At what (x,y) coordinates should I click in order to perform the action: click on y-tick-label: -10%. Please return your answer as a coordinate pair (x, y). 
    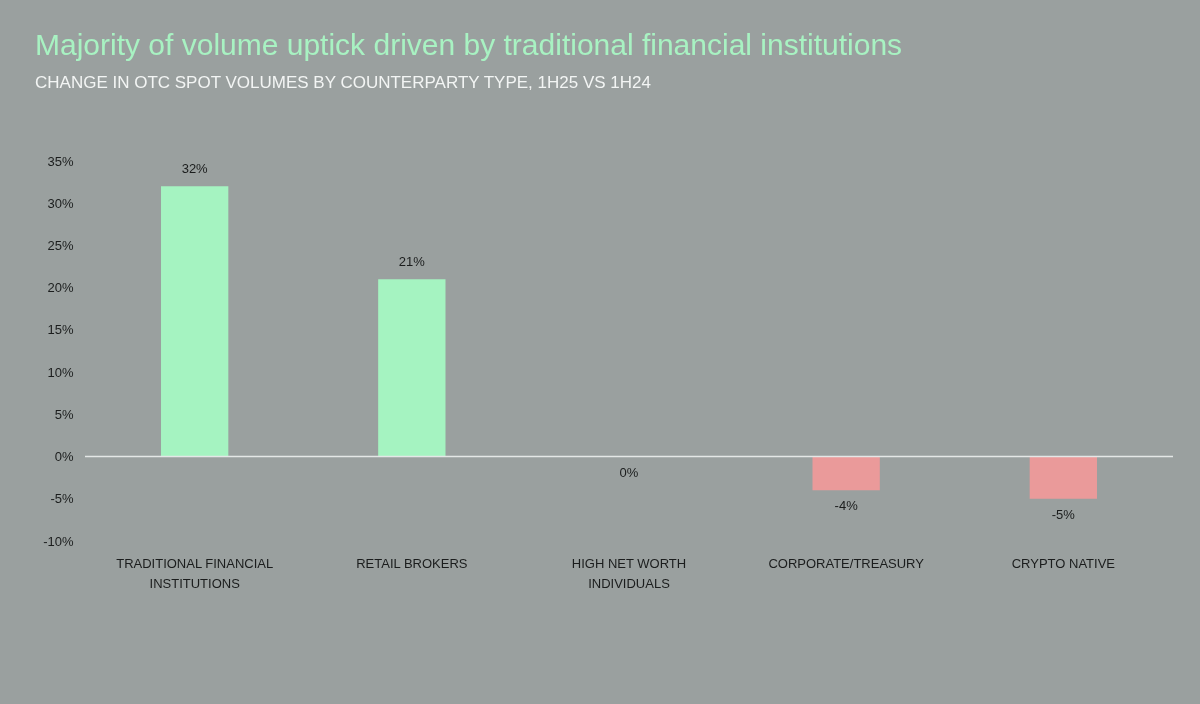
    Looking at the image, I should click on (58, 541).